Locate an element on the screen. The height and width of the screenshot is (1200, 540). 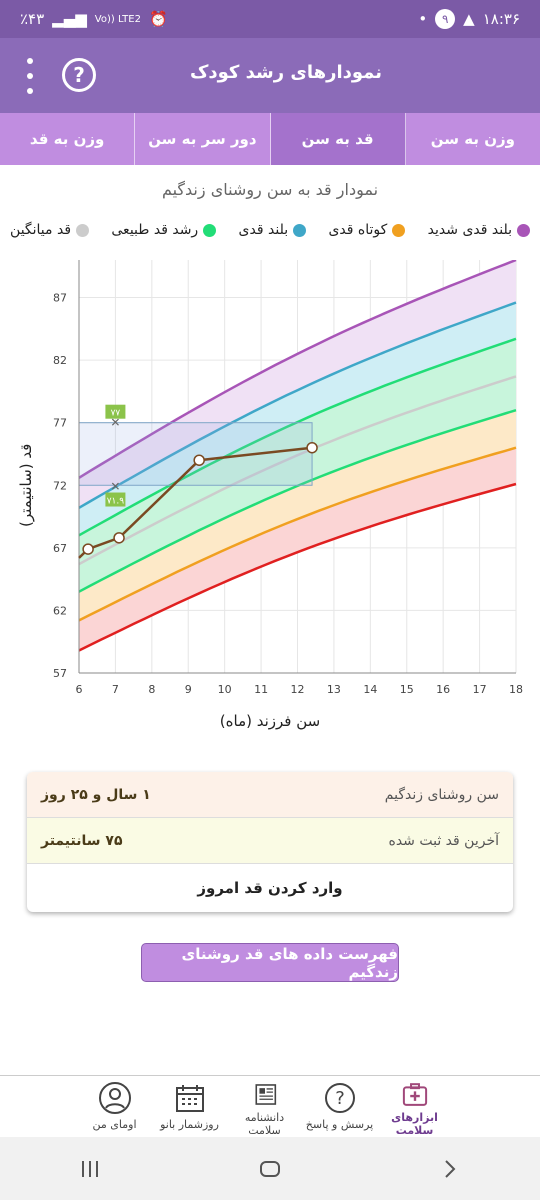
tab-weight-to-age: وزن به سن is located at coordinates (472, 139).